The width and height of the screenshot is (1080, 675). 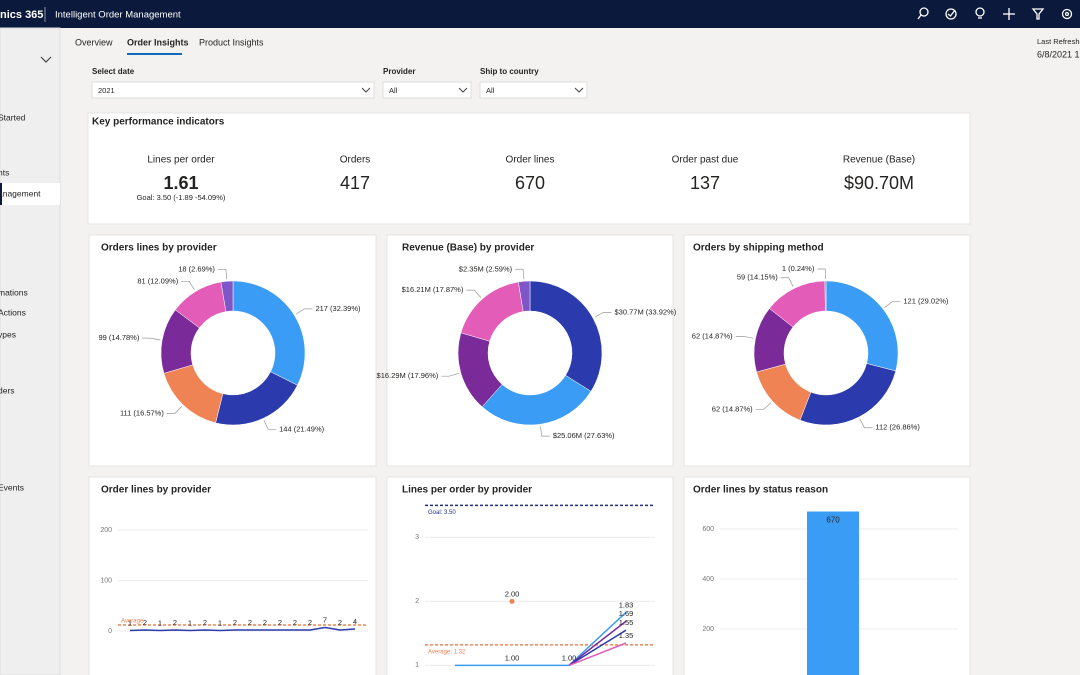 I want to click on bar, so click(x=833, y=593).